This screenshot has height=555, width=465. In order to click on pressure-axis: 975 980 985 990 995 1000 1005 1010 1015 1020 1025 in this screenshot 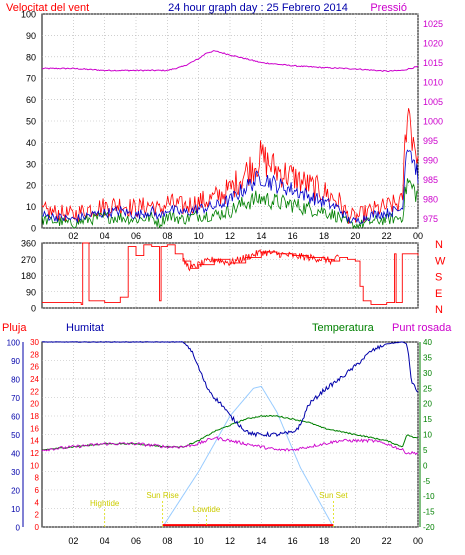, I will do `click(433, 121)`.